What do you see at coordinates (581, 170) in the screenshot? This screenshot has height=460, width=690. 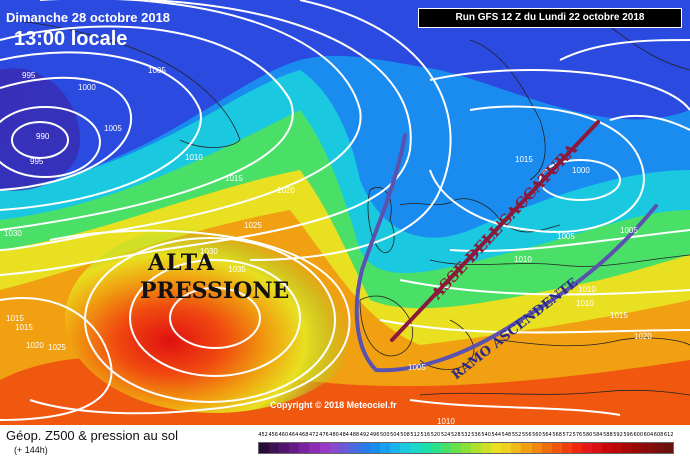 I see `isobar-label: 1000` at bounding box center [581, 170].